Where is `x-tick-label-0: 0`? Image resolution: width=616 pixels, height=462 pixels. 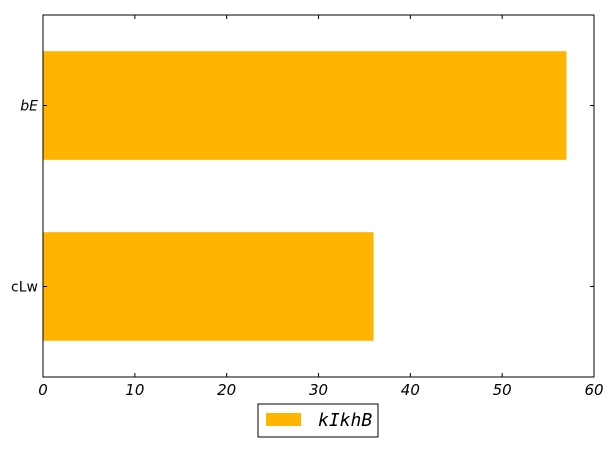 x-tick-label-0: 0 is located at coordinates (43, 390).